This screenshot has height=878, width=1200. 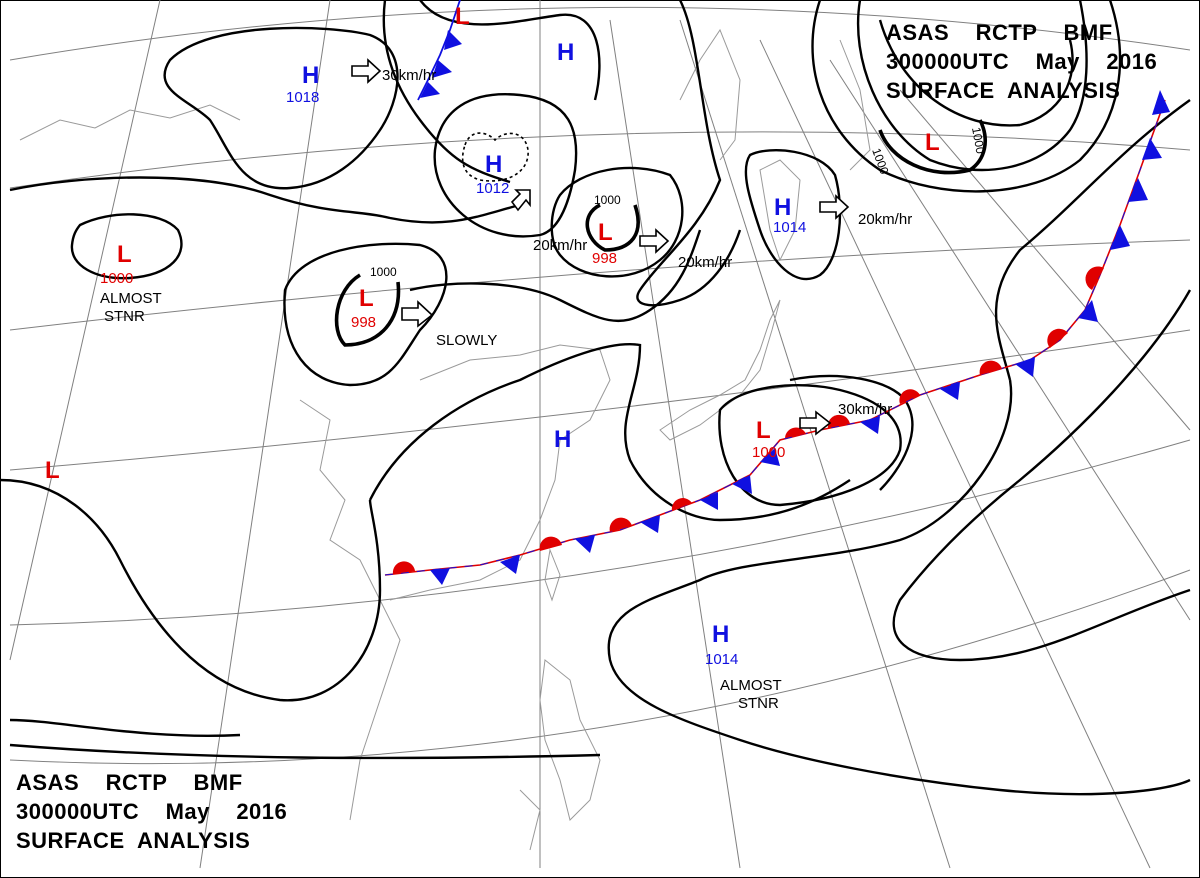 I want to click on pressure-value: 998, so click(x=604, y=258).